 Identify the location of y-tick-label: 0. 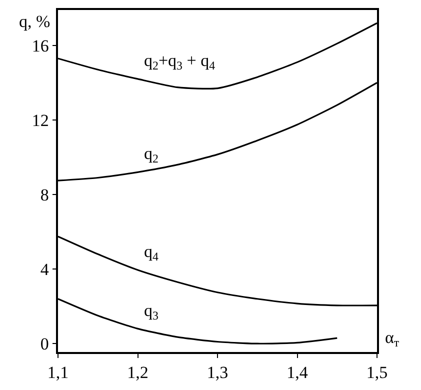
(44, 344).